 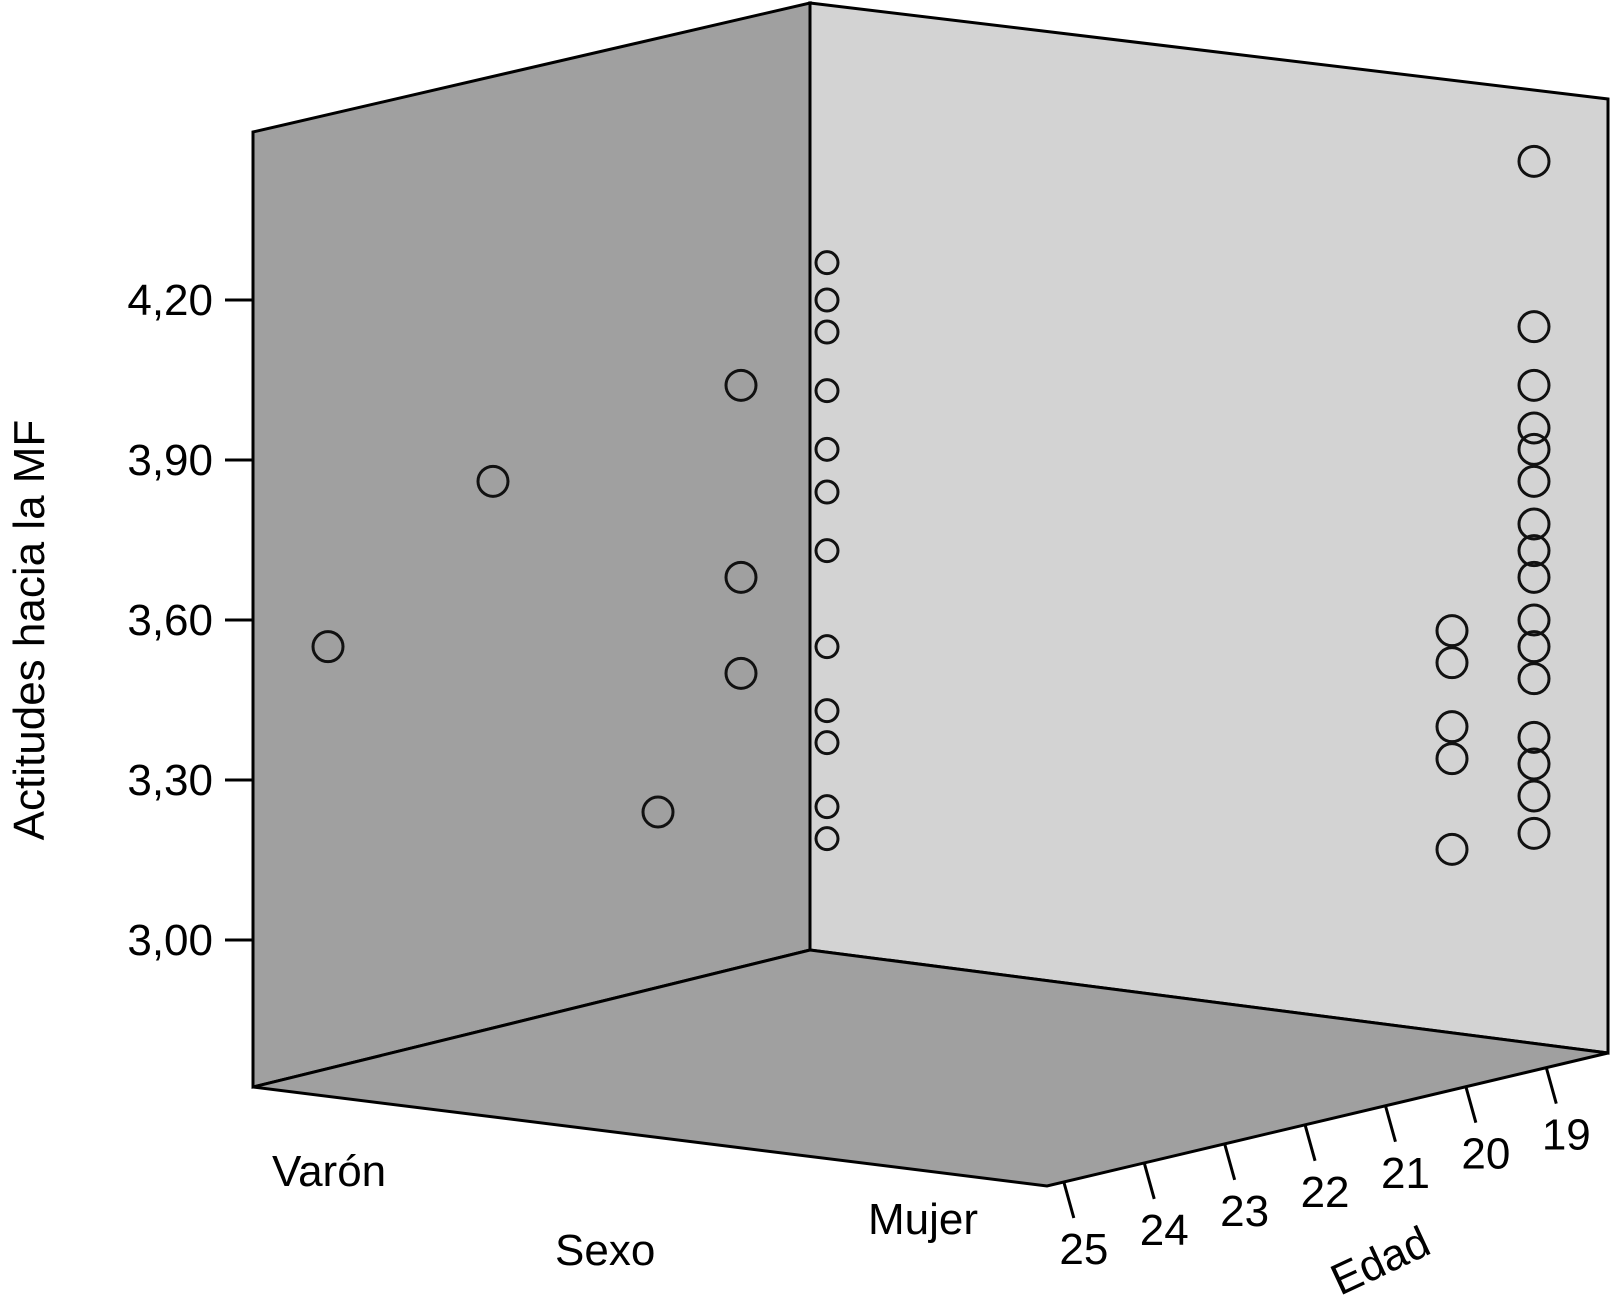 I want to click on y-tick-label: 3,00, so click(x=170, y=940).